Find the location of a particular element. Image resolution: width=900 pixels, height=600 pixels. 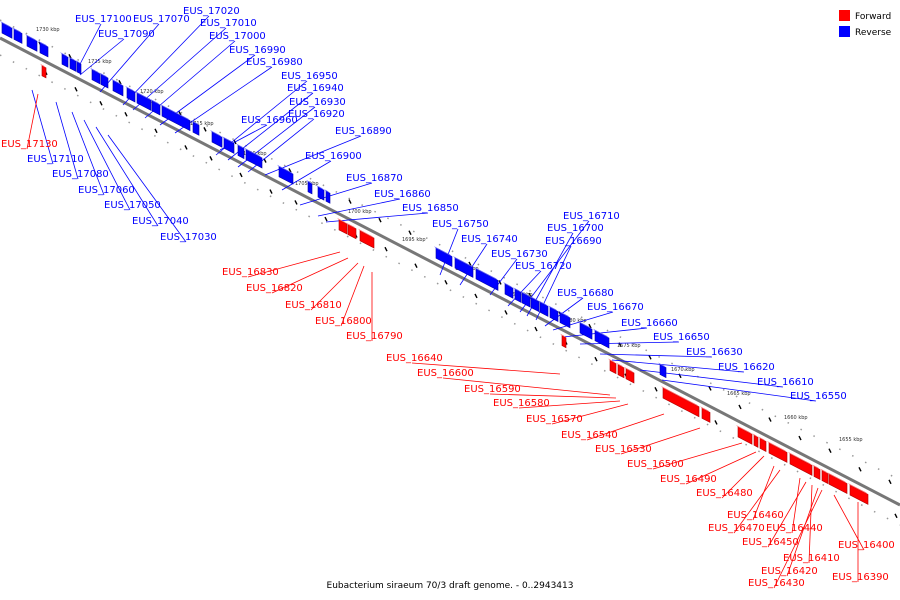

reverse-gene-label: EUS_16890 is located at coordinates (363, 131).